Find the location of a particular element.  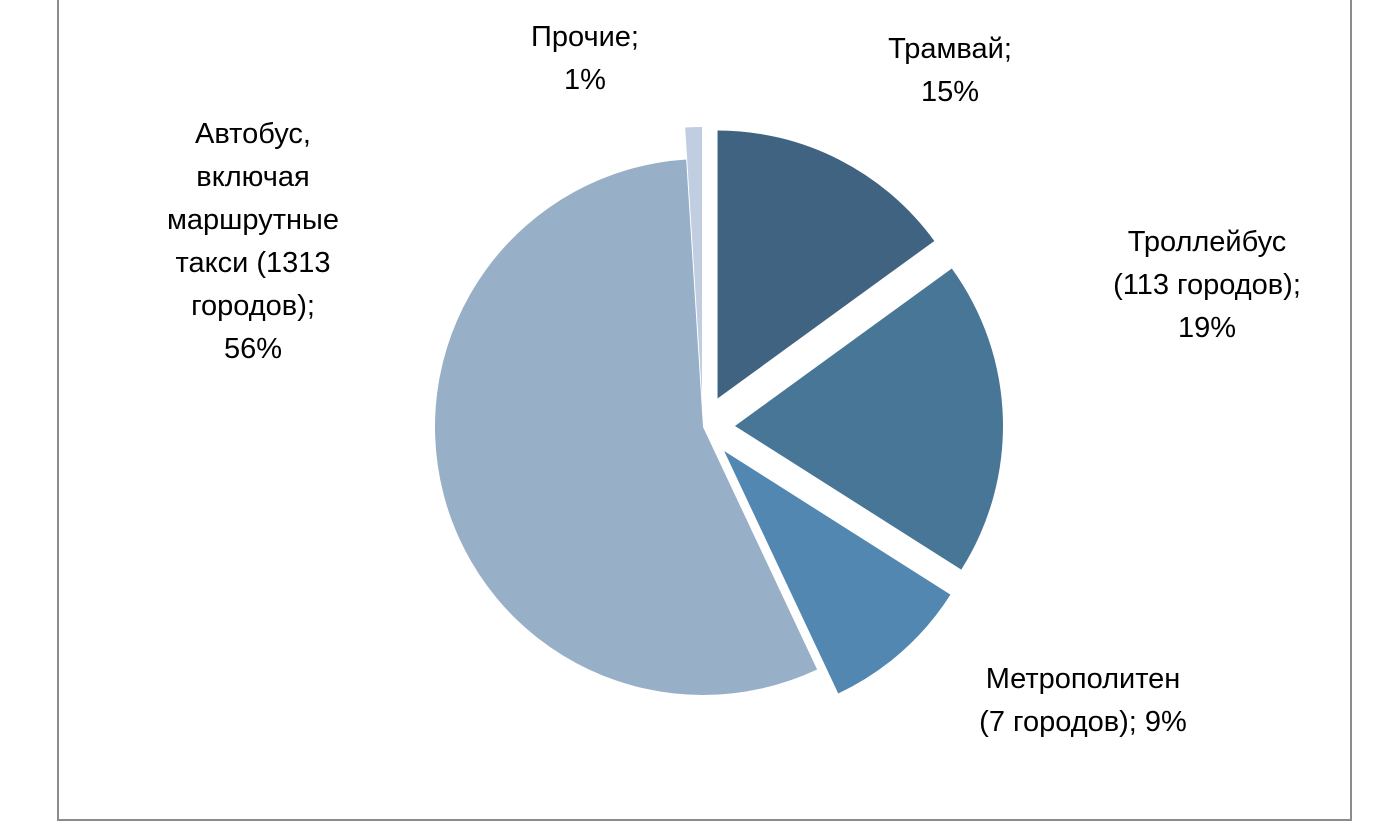

slice-label-trolleybus-line: (113 городов); is located at coordinates (1207, 285).